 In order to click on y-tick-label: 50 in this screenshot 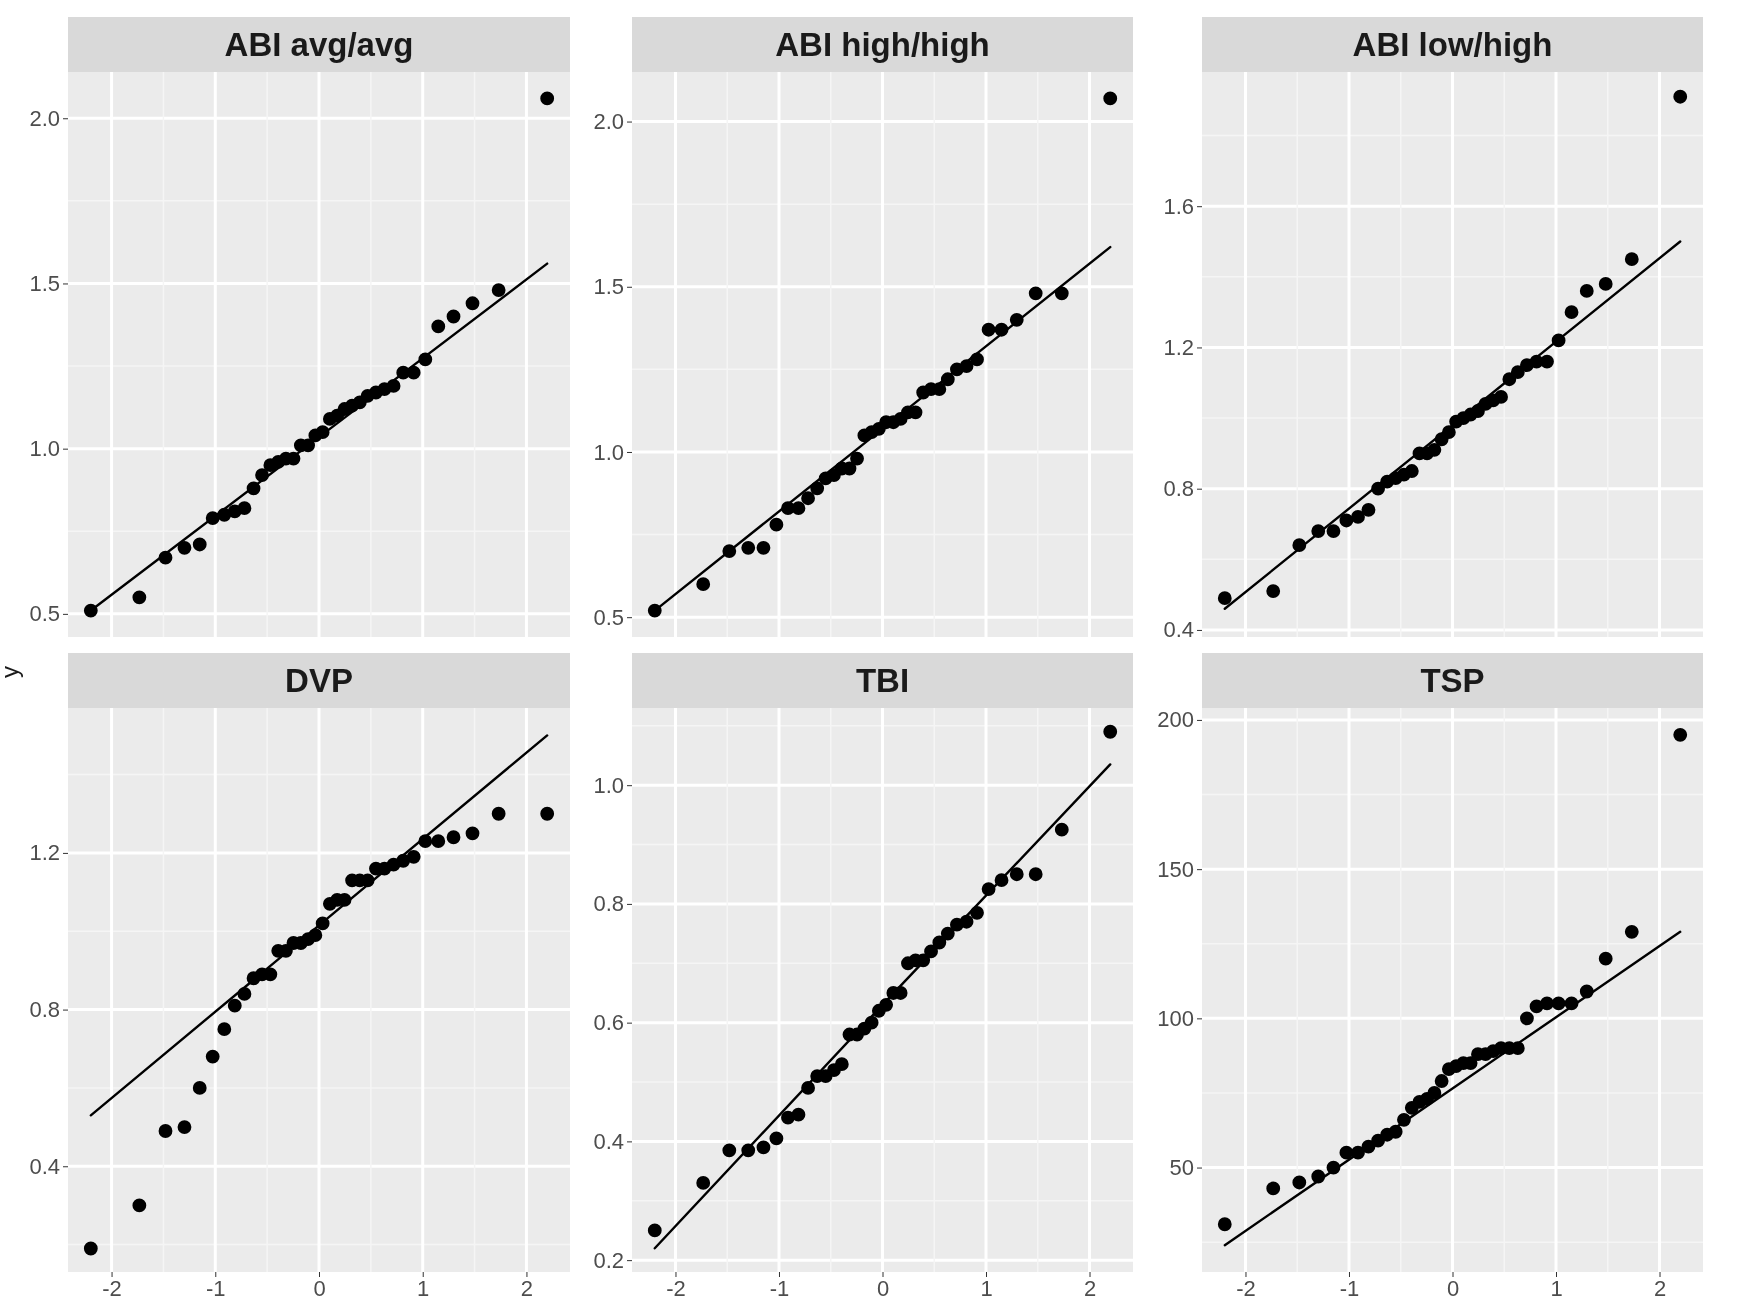, I will do `click(1181, 1168)`.